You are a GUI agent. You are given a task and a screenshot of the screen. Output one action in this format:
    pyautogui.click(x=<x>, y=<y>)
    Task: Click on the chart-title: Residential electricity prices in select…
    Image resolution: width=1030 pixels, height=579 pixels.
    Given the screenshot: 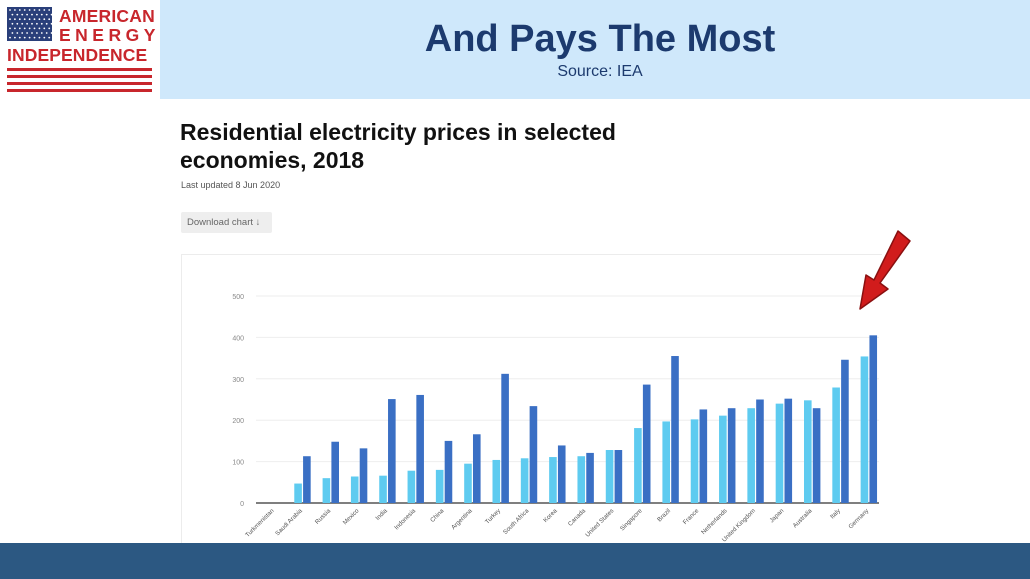 What is the action you would take?
    pyautogui.click(x=398, y=146)
    